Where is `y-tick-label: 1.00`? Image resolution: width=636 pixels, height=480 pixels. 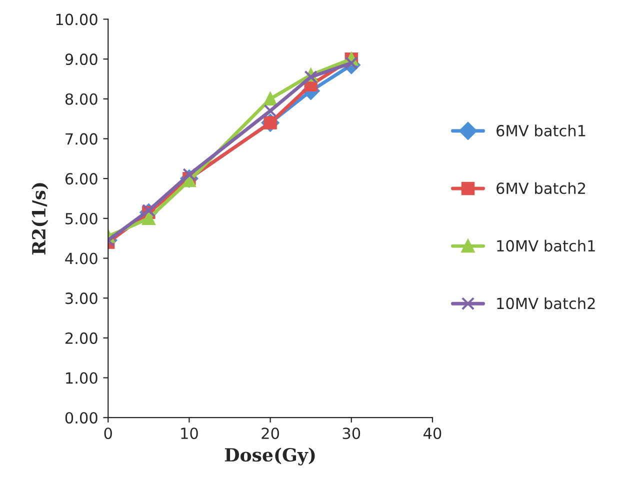 y-tick-label: 1.00 is located at coordinates (82, 378).